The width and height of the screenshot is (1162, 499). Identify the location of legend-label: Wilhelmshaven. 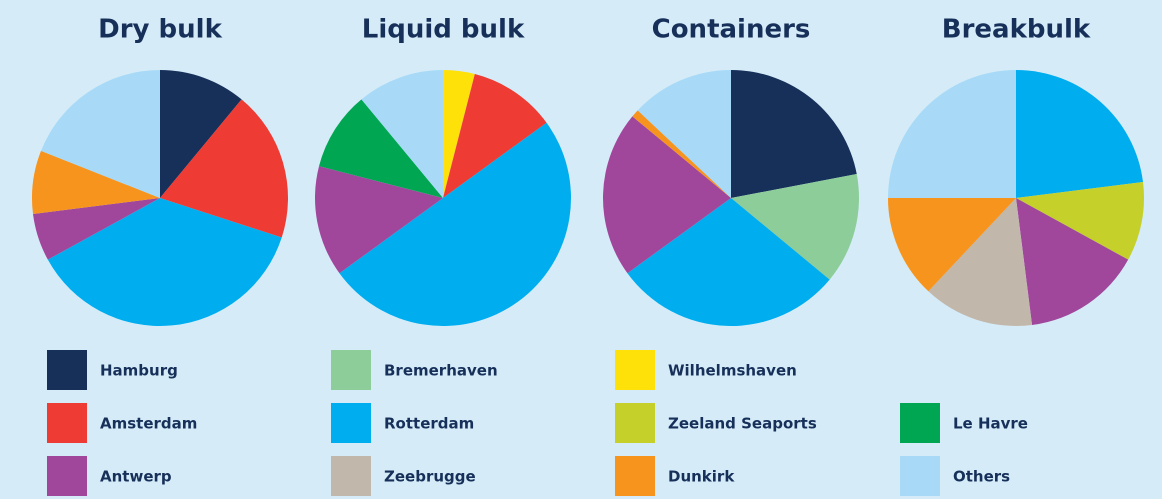
(732, 371).